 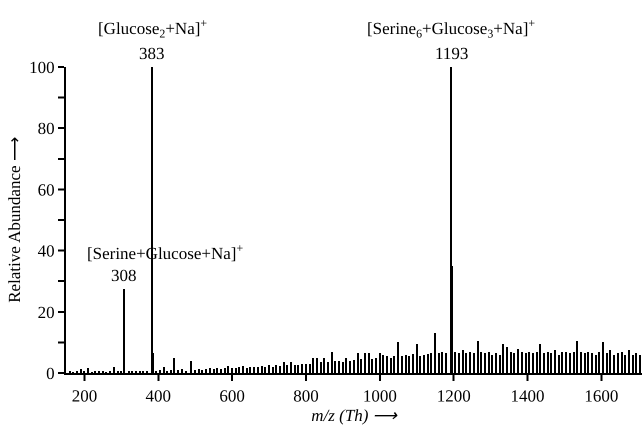 I want to click on y-tick-label: 40, so click(x=46, y=251).